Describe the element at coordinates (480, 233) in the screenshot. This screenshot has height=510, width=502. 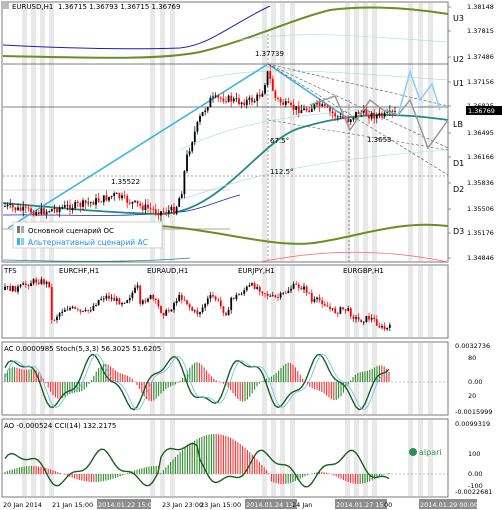
I see `price-tick-label: 1.35176` at that location.